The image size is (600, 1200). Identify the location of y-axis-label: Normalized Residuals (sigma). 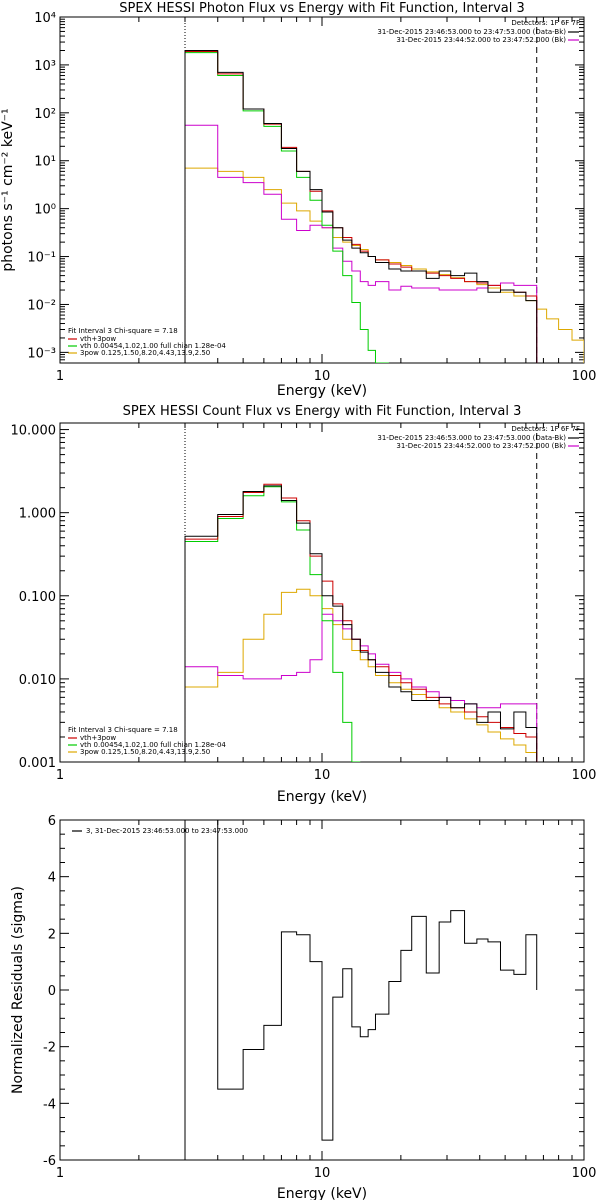
(18, 990).